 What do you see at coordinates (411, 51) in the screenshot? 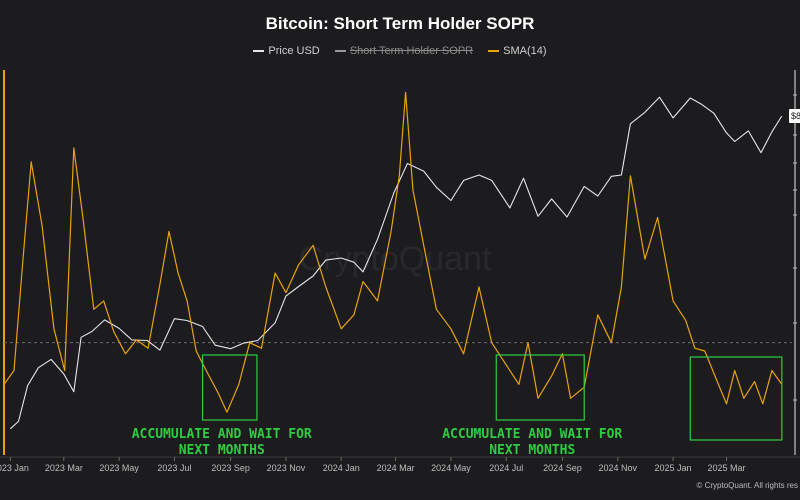
I see `legend-label-sopr: Short Term Holder SOPR` at bounding box center [411, 51].